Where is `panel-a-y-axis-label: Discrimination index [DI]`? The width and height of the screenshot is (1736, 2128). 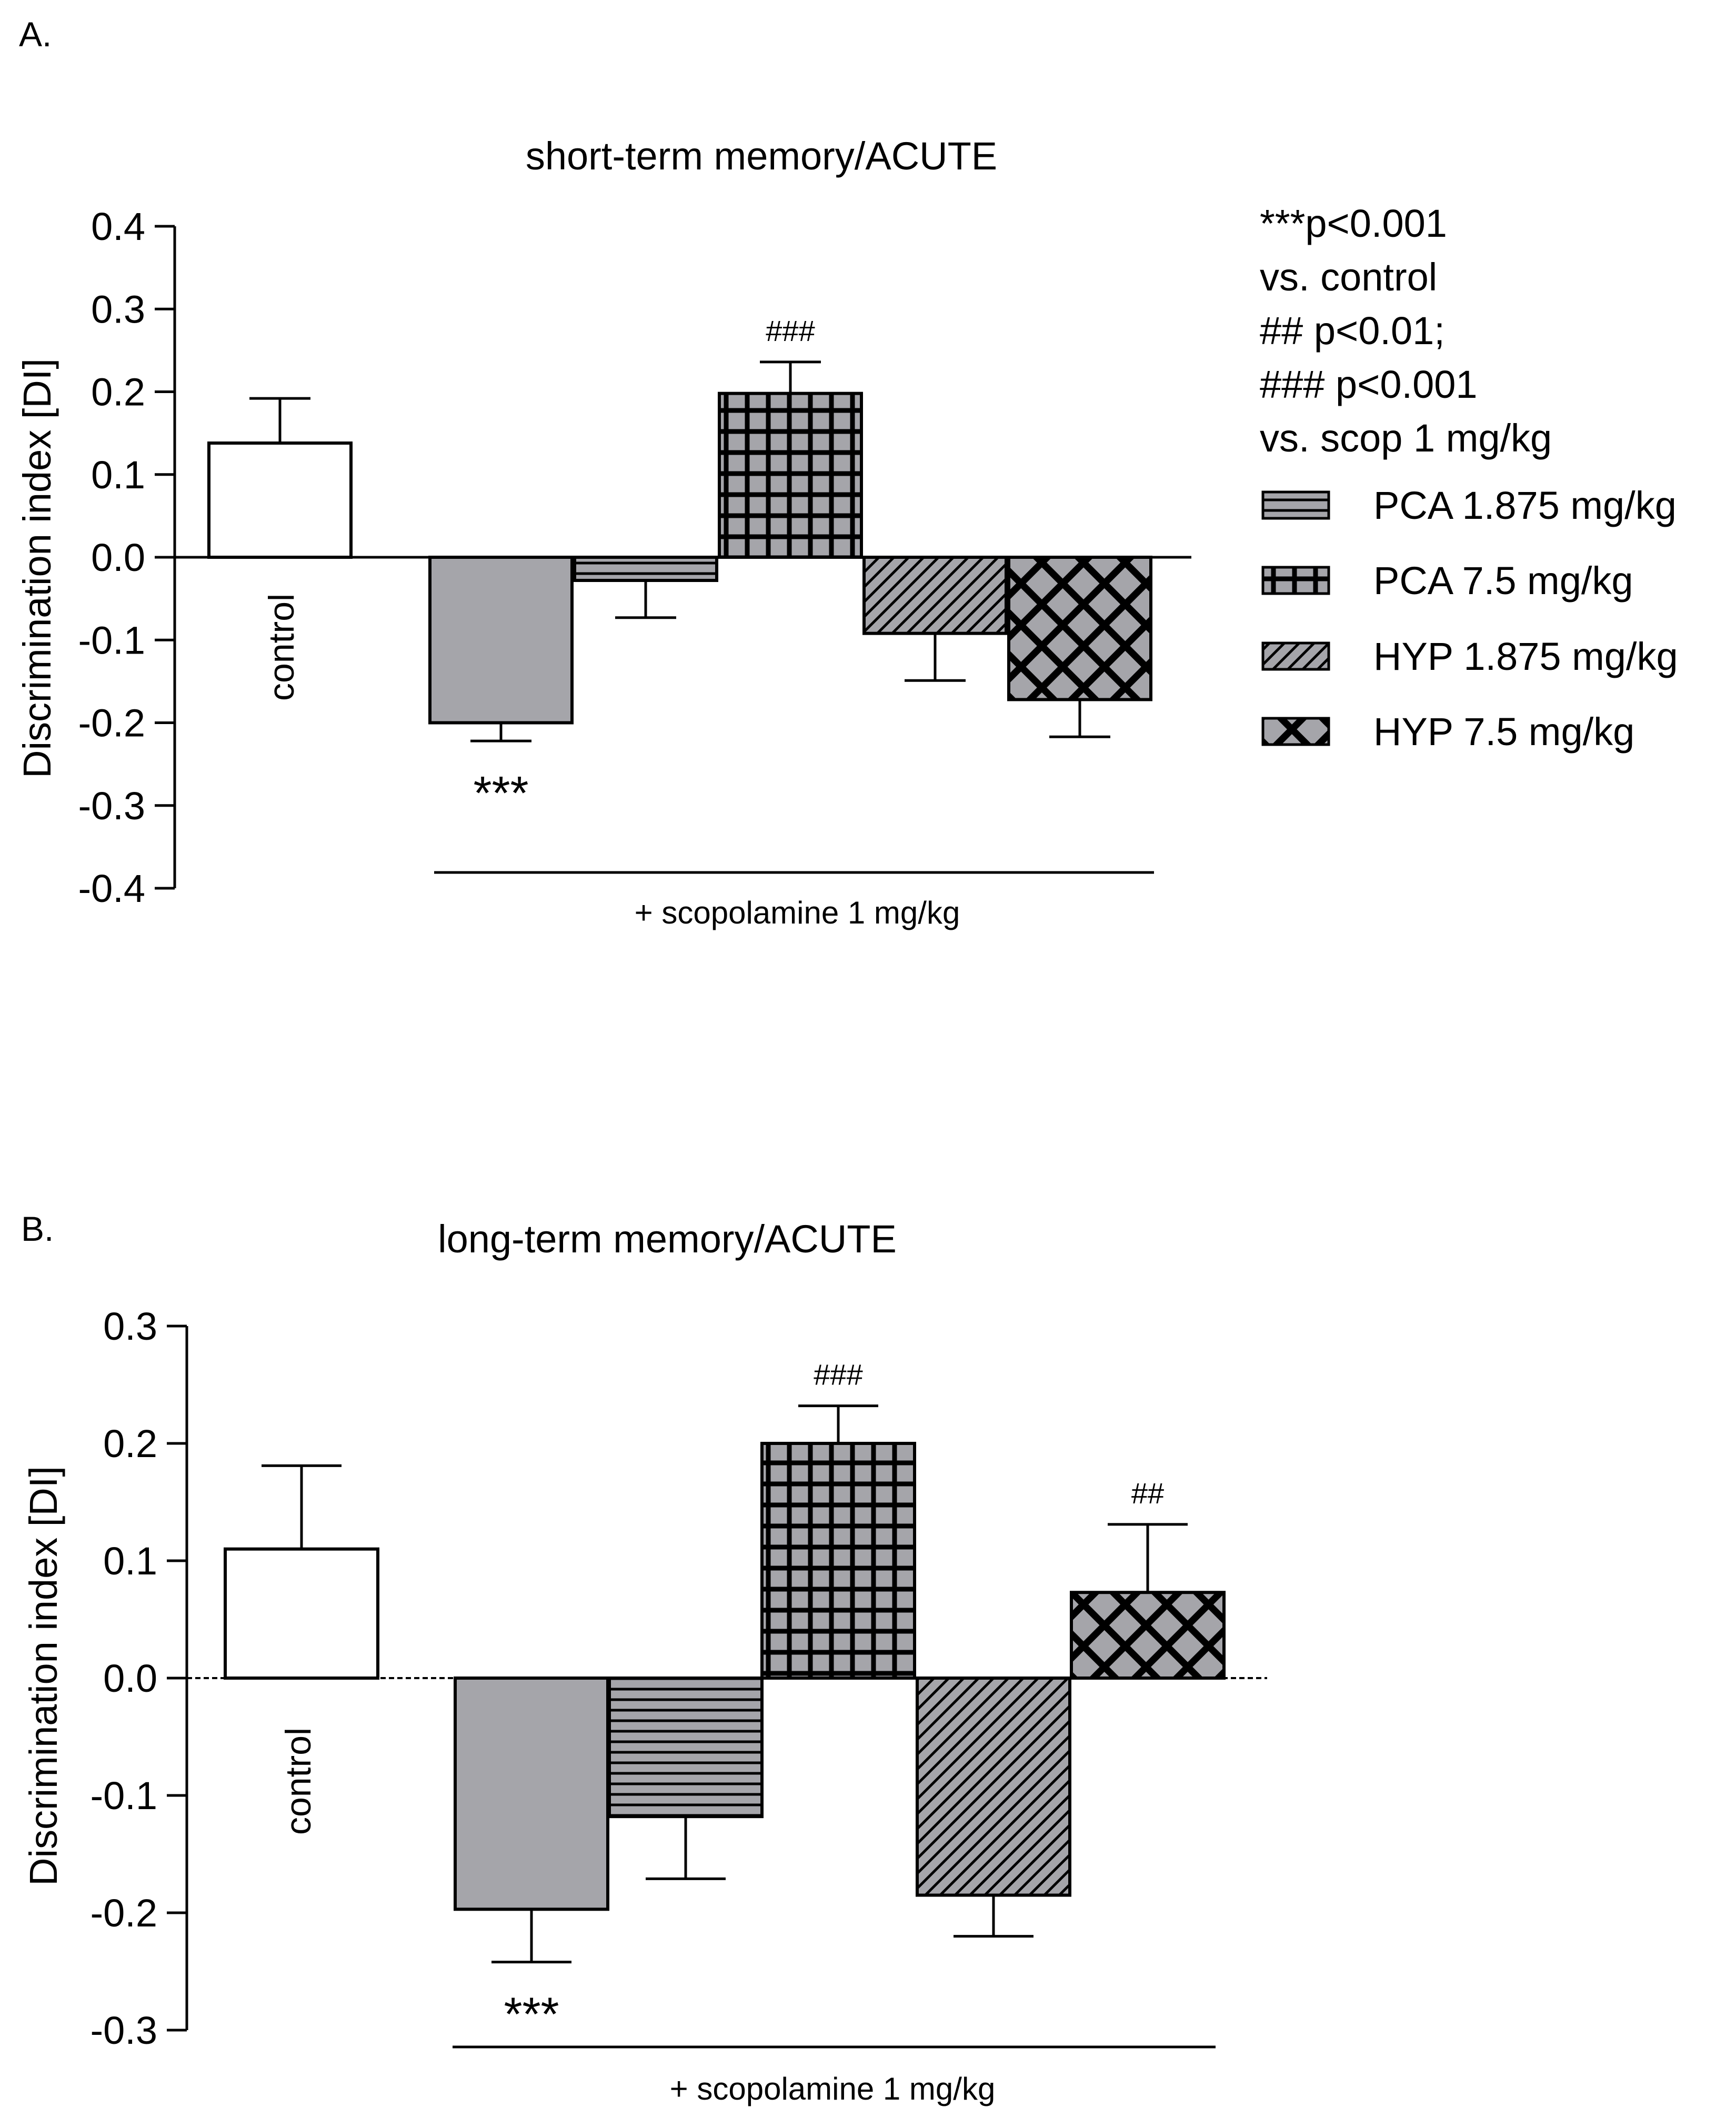
panel-a-y-axis-label: Discrimination index [DI] is located at coordinates (37, 568).